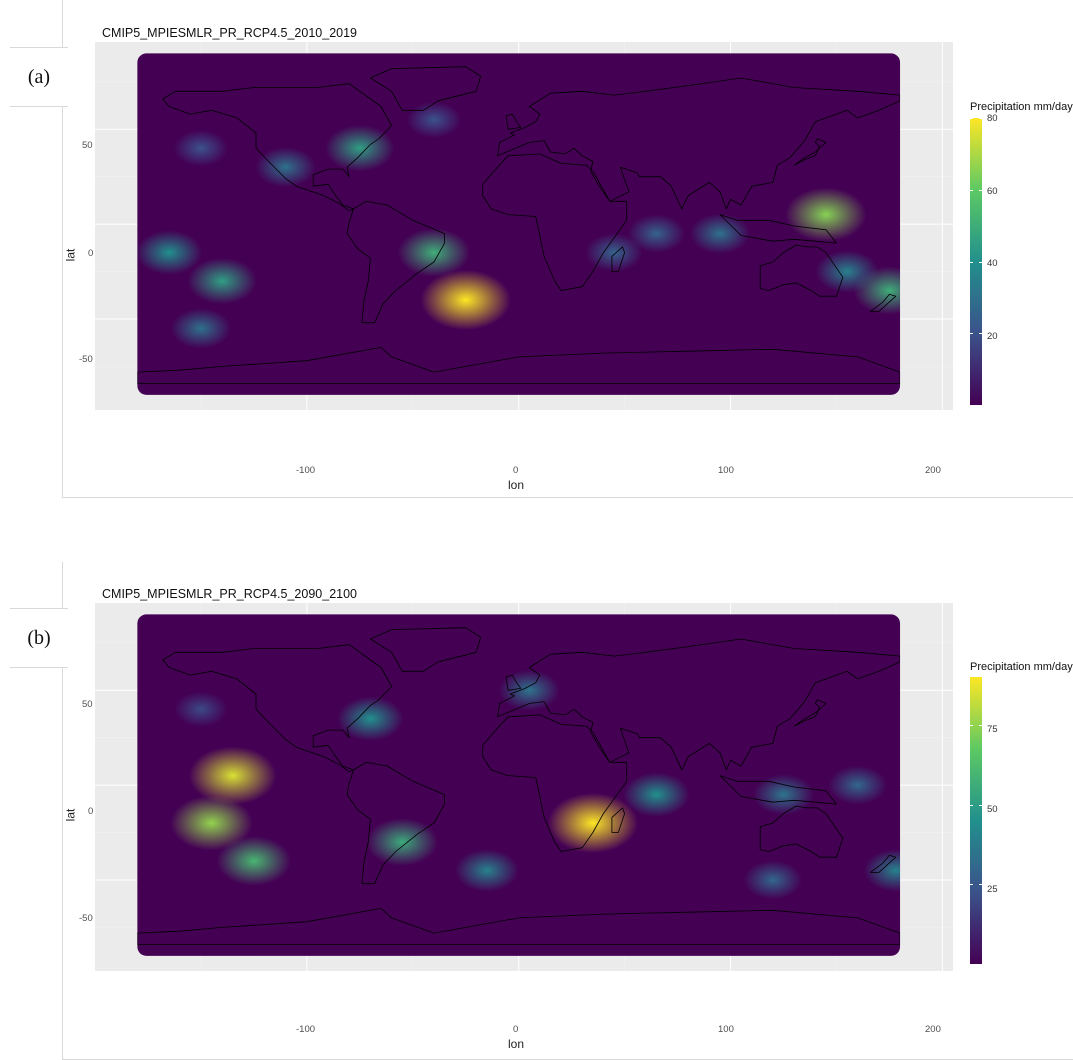 Image resolution: width=1073 pixels, height=1060 pixels. What do you see at coordinates (229, 594) in the screenshot?
I see `plot-title-b: CMIP5_MPIESMLR_PR_RCP4.5_2090_2100` at bounding box center [229, 594].